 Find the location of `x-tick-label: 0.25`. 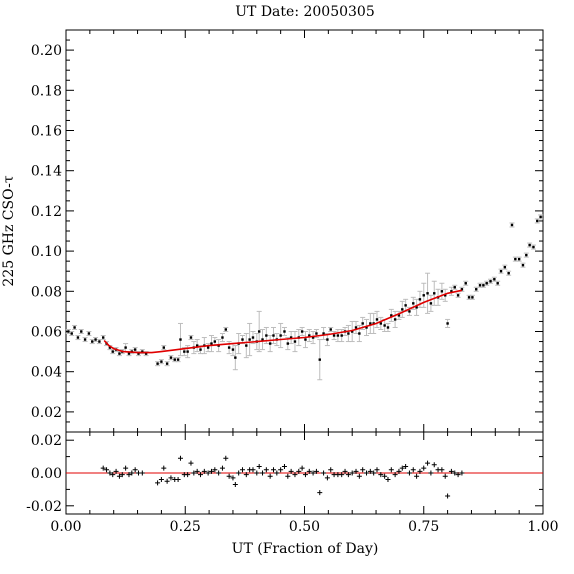

x-tick-label: 0.25 is located at coordinates (185, 527).